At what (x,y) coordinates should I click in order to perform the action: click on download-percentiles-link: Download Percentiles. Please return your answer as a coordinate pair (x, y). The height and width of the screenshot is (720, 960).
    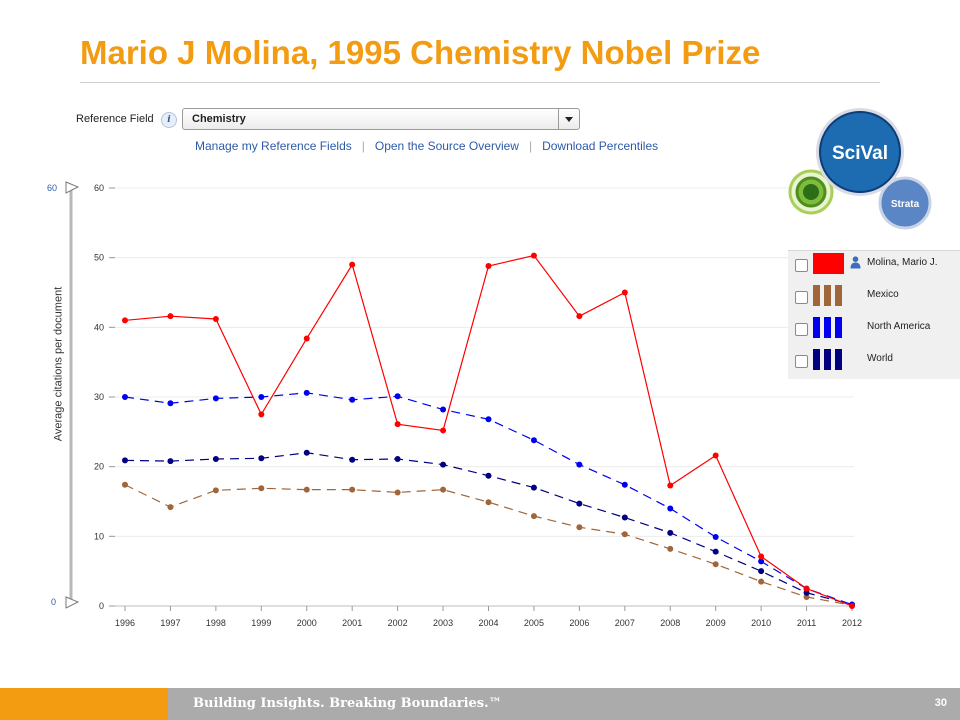
    Looking at the image, I should click on (600, 146).